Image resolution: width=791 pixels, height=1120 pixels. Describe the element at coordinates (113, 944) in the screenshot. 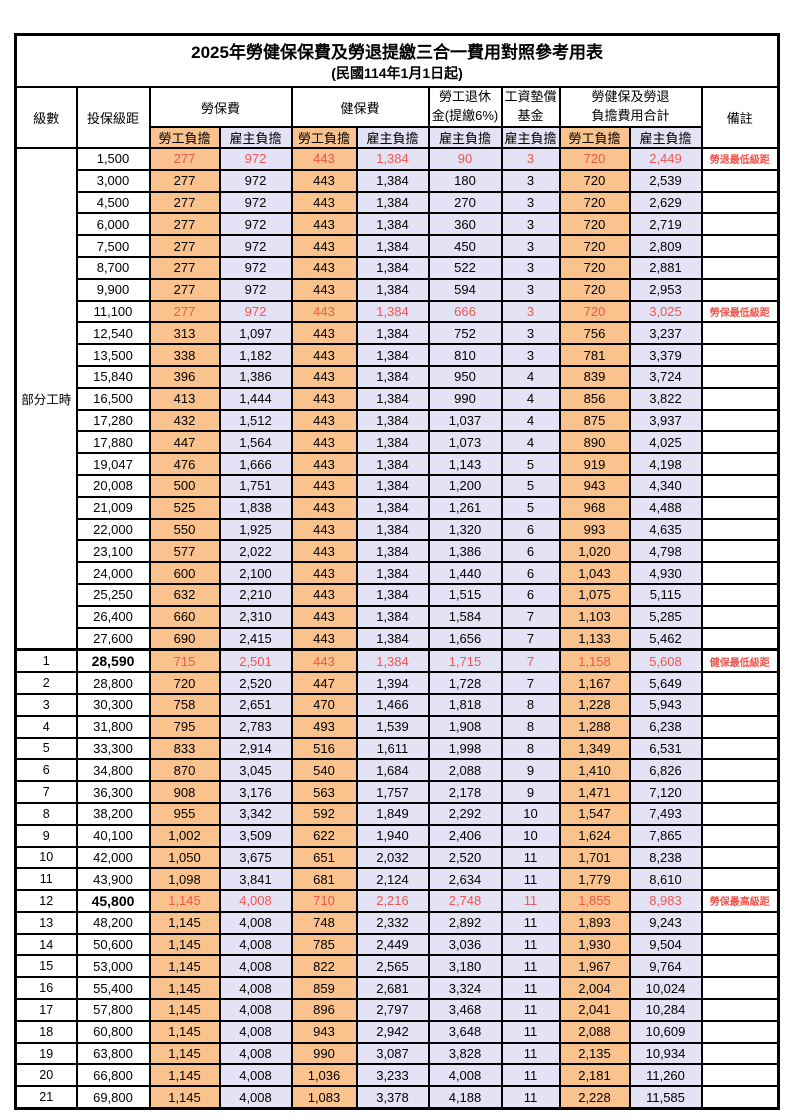

I see `cell-bracket: 50,600` at that location.